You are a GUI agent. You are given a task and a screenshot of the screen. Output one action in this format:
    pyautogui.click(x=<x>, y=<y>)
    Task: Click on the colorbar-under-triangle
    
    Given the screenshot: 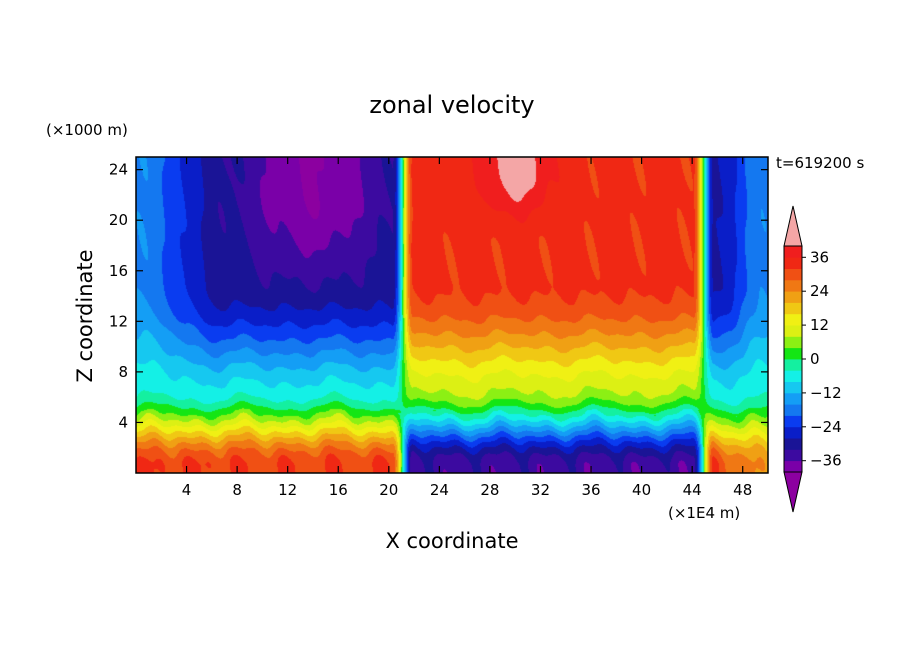 What is the action you would take?
    pyautogui.click(x=793, y=492)
    